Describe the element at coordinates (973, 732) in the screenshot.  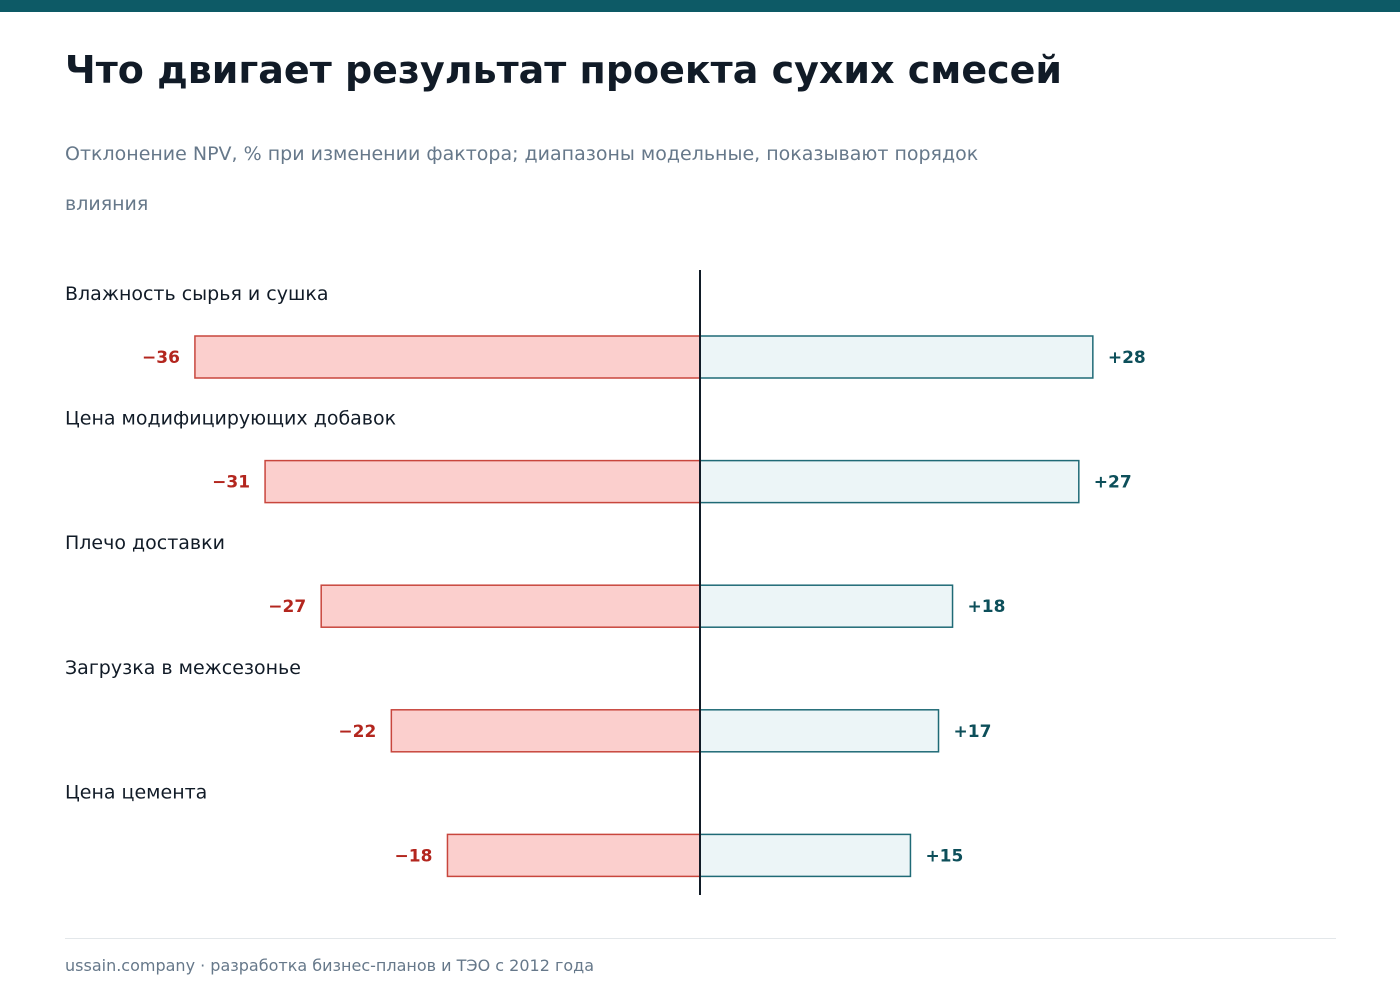
I see `upside-value-label: +17` at that location.